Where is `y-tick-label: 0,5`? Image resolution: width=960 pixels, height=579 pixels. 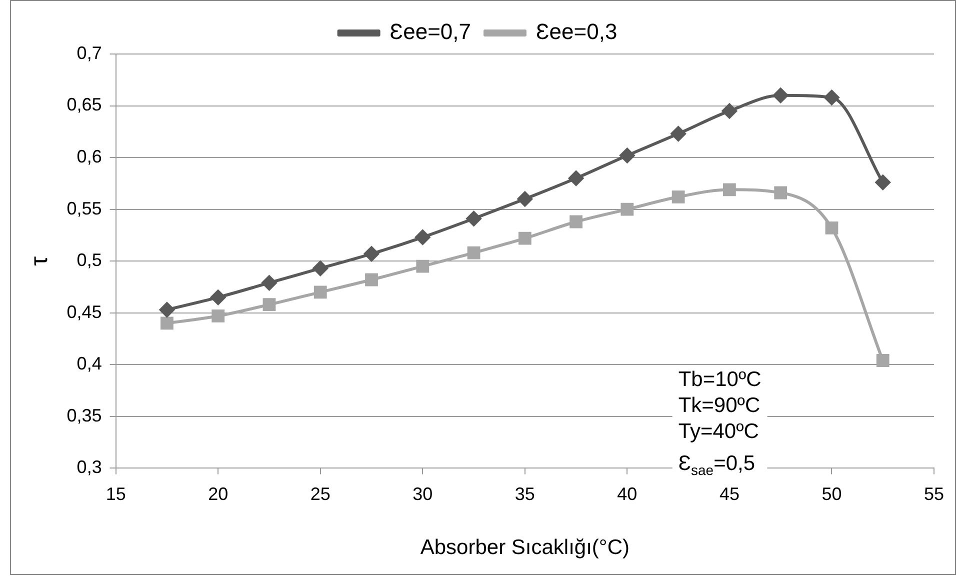
y-tick-label: 0,5 is located at coordinates (89, 260).